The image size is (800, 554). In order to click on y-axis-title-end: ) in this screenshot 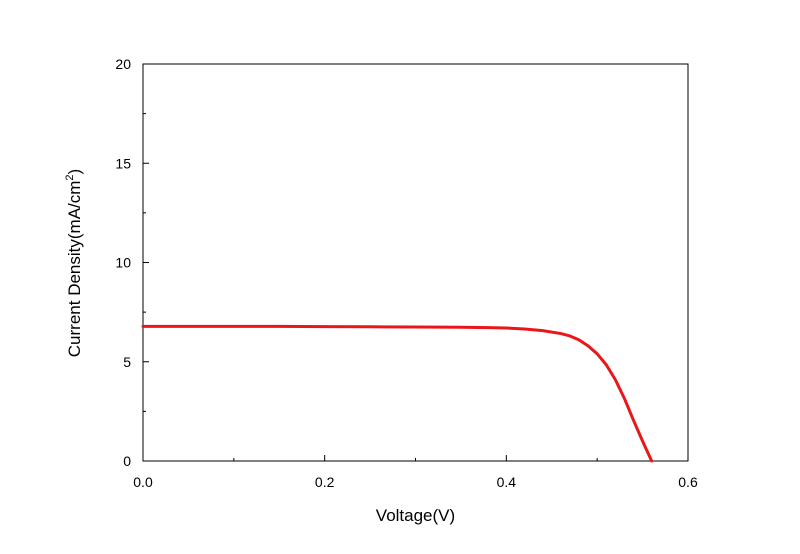, I will do `click(74, 172)`.